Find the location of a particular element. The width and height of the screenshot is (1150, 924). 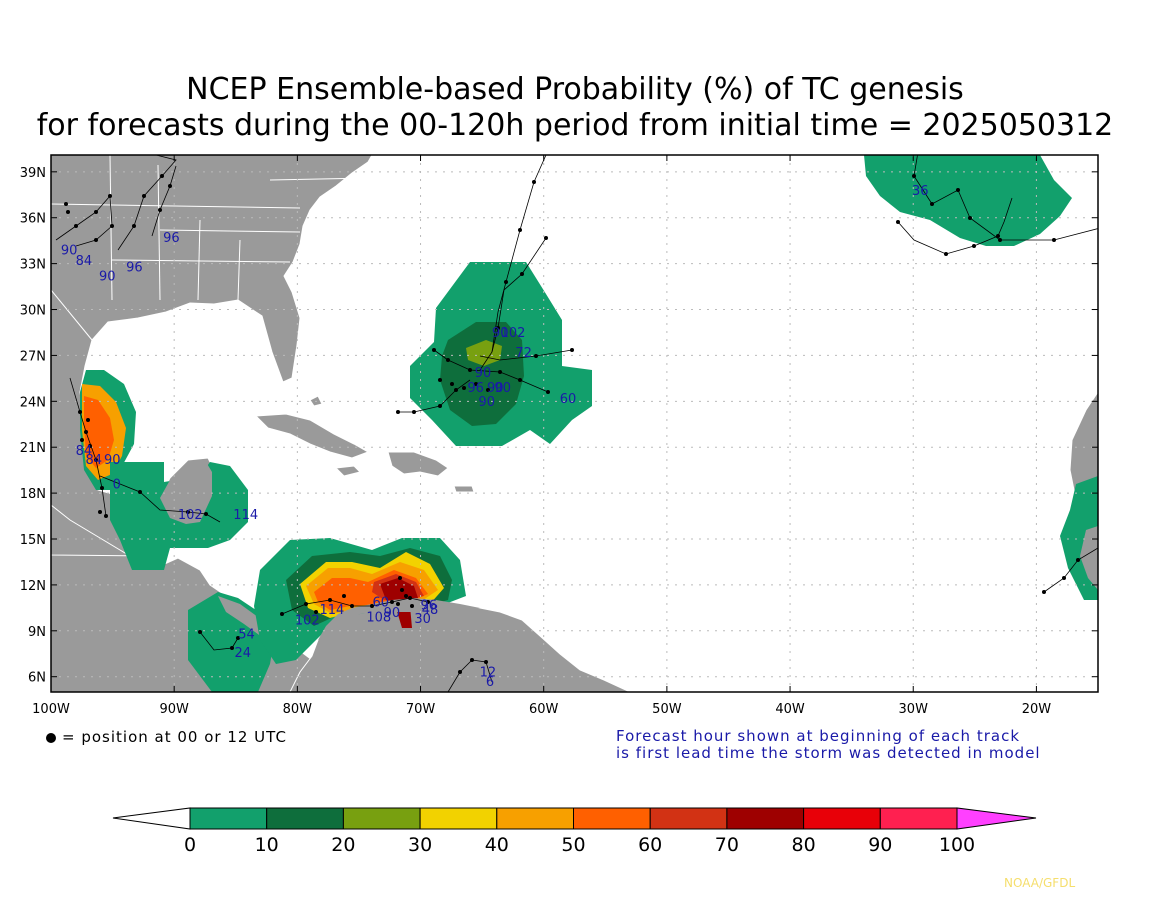

lon-tick-label: 100W is located at coordinates (51, 709).